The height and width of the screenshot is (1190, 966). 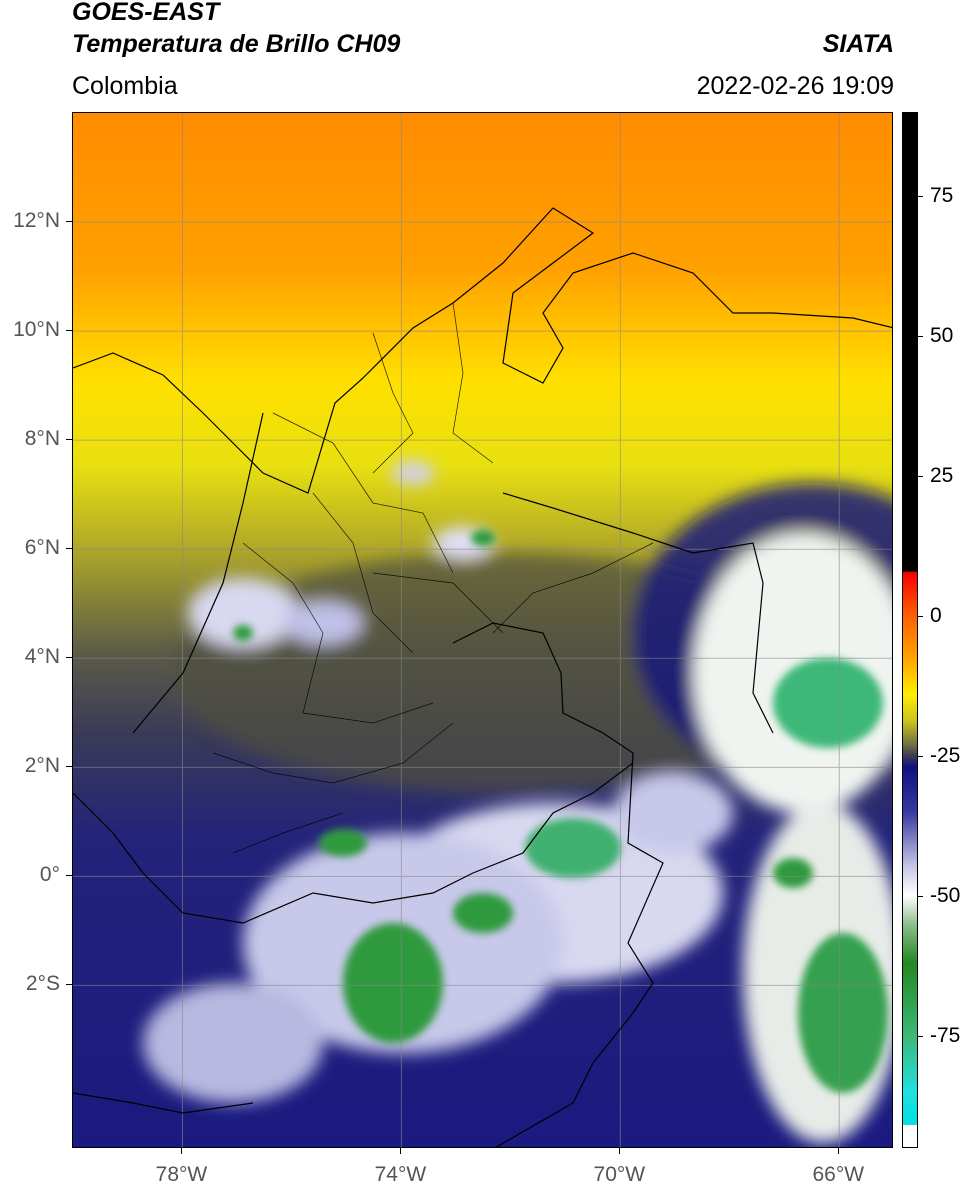 I want to click on organization-label: SIATA, so click(x=858, y=44).